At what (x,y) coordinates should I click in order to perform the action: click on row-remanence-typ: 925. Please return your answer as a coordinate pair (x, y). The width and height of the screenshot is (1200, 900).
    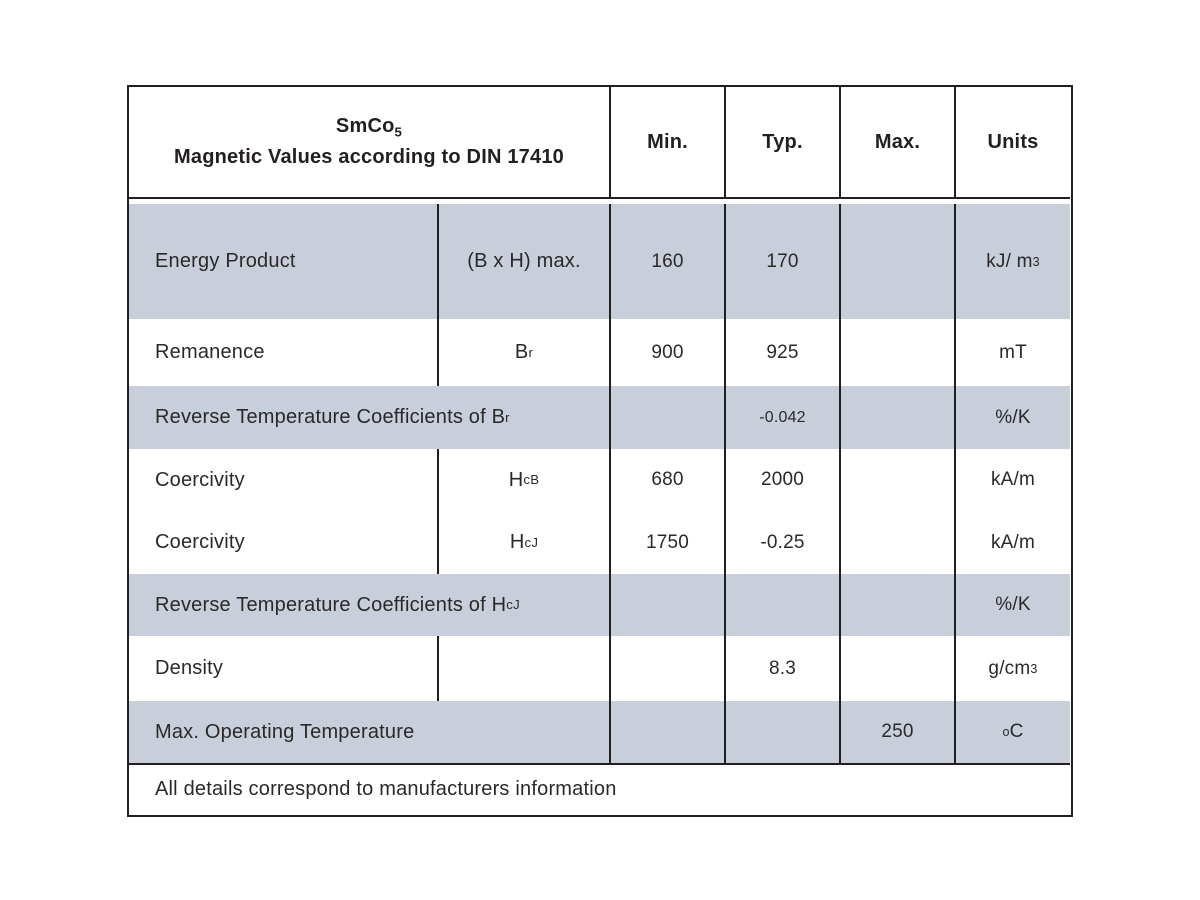
    Looking at the image, I should click on (781, 352).